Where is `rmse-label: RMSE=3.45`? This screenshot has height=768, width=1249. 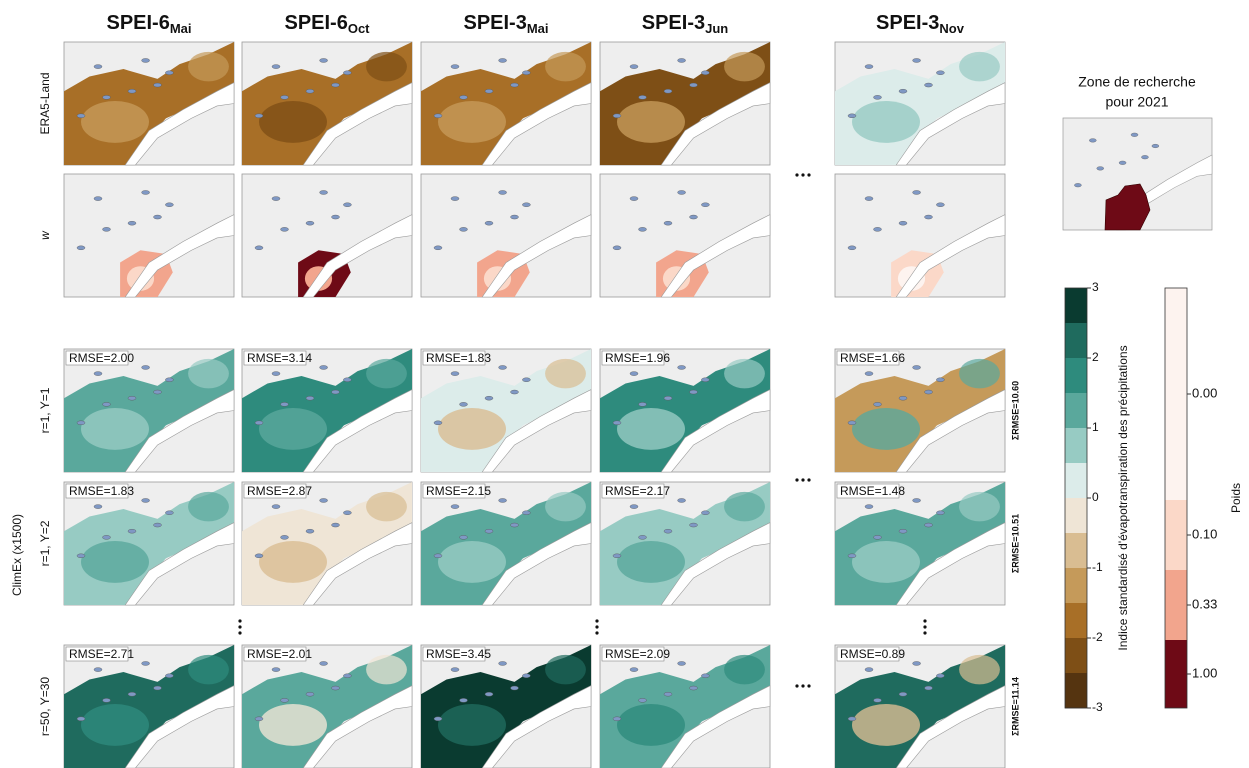 rmse-label: RMSE=3.45 is located at coordinates (458, 654).